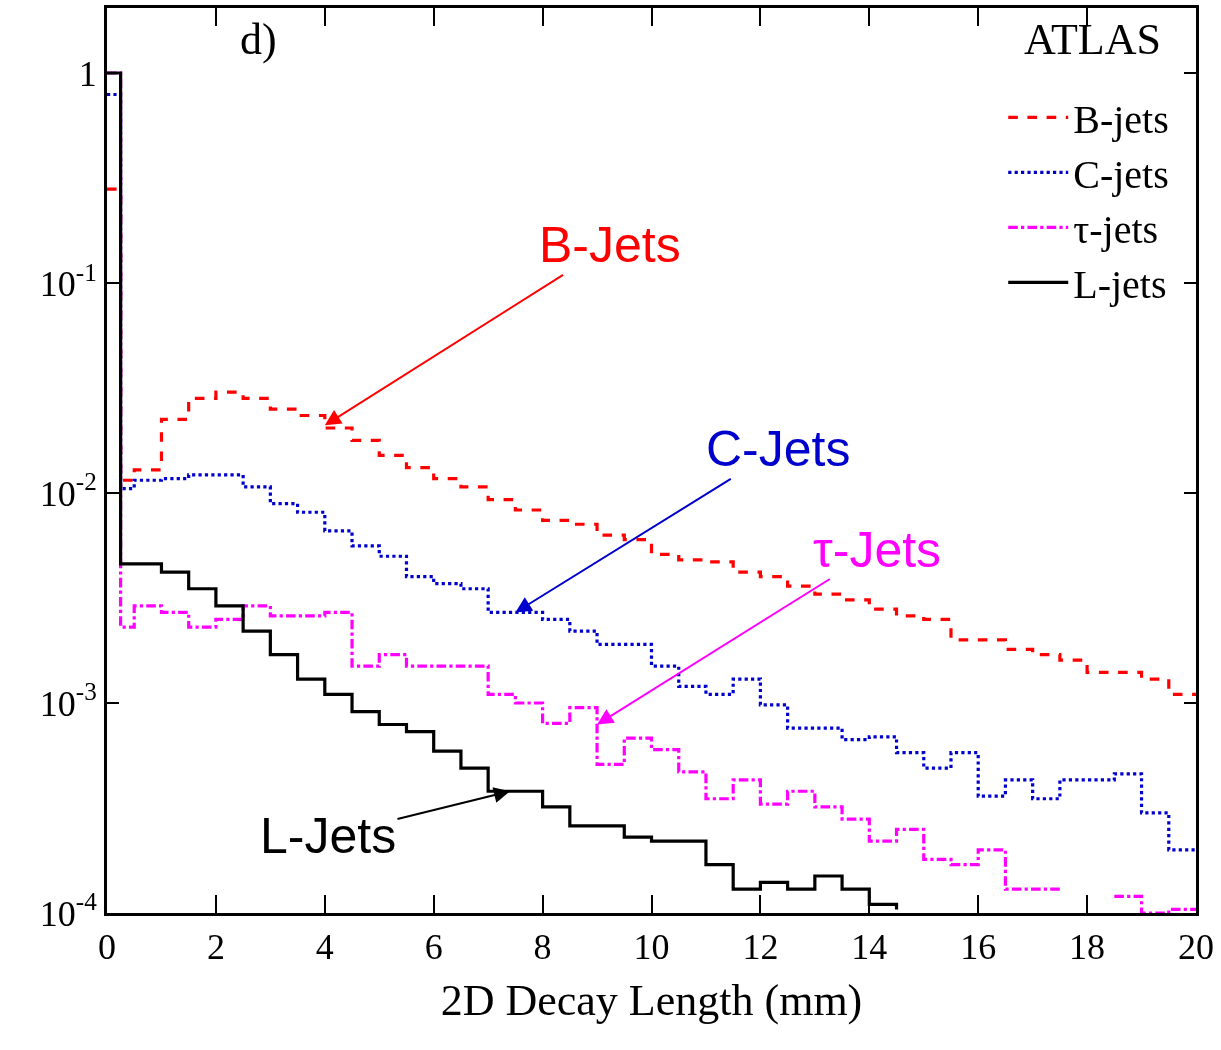  What do you see at coordinates (1196, 947) in the screenshot?
I see `x-tick-label: 20` at bounding box center [1196, 947].